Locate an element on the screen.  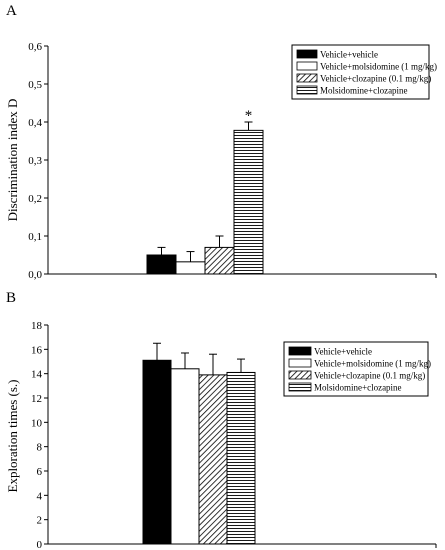
significance-marker: * is located at coordinates (249, 116).